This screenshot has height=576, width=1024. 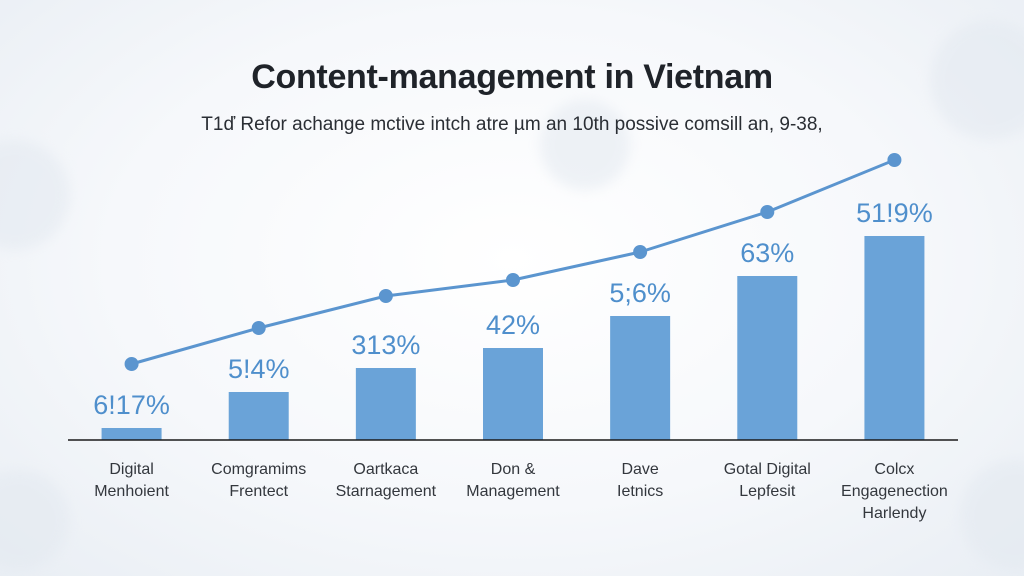 I want to click on bar-value-label: 5;6%, so click(x=640, y=293).